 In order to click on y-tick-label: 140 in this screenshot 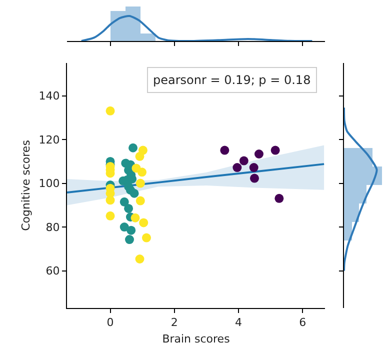, I will do `click(49, 96)`.